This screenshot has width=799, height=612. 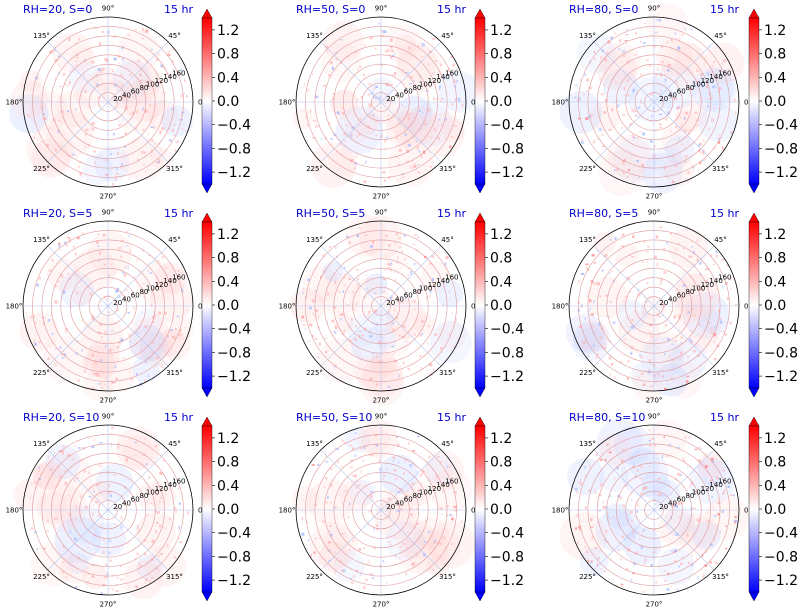 What do you see at coordinates (663, 303) in the screenshot?
I see `radial-tick-label: 20` at bounding box center [663, 303].